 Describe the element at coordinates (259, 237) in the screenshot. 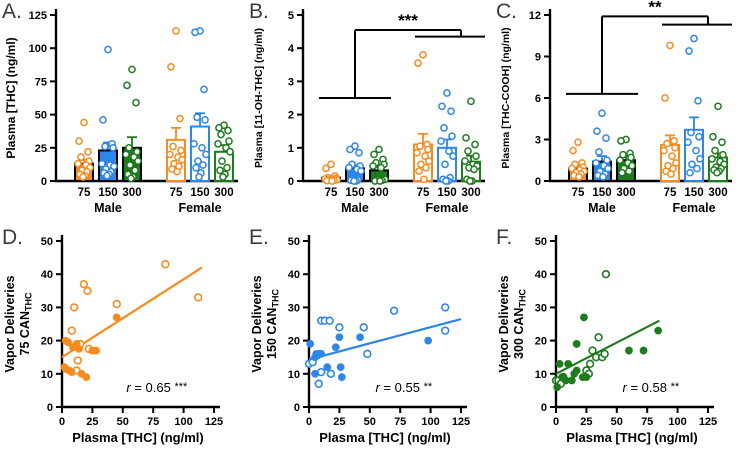

I see `panel-e-label: E.` at that location.